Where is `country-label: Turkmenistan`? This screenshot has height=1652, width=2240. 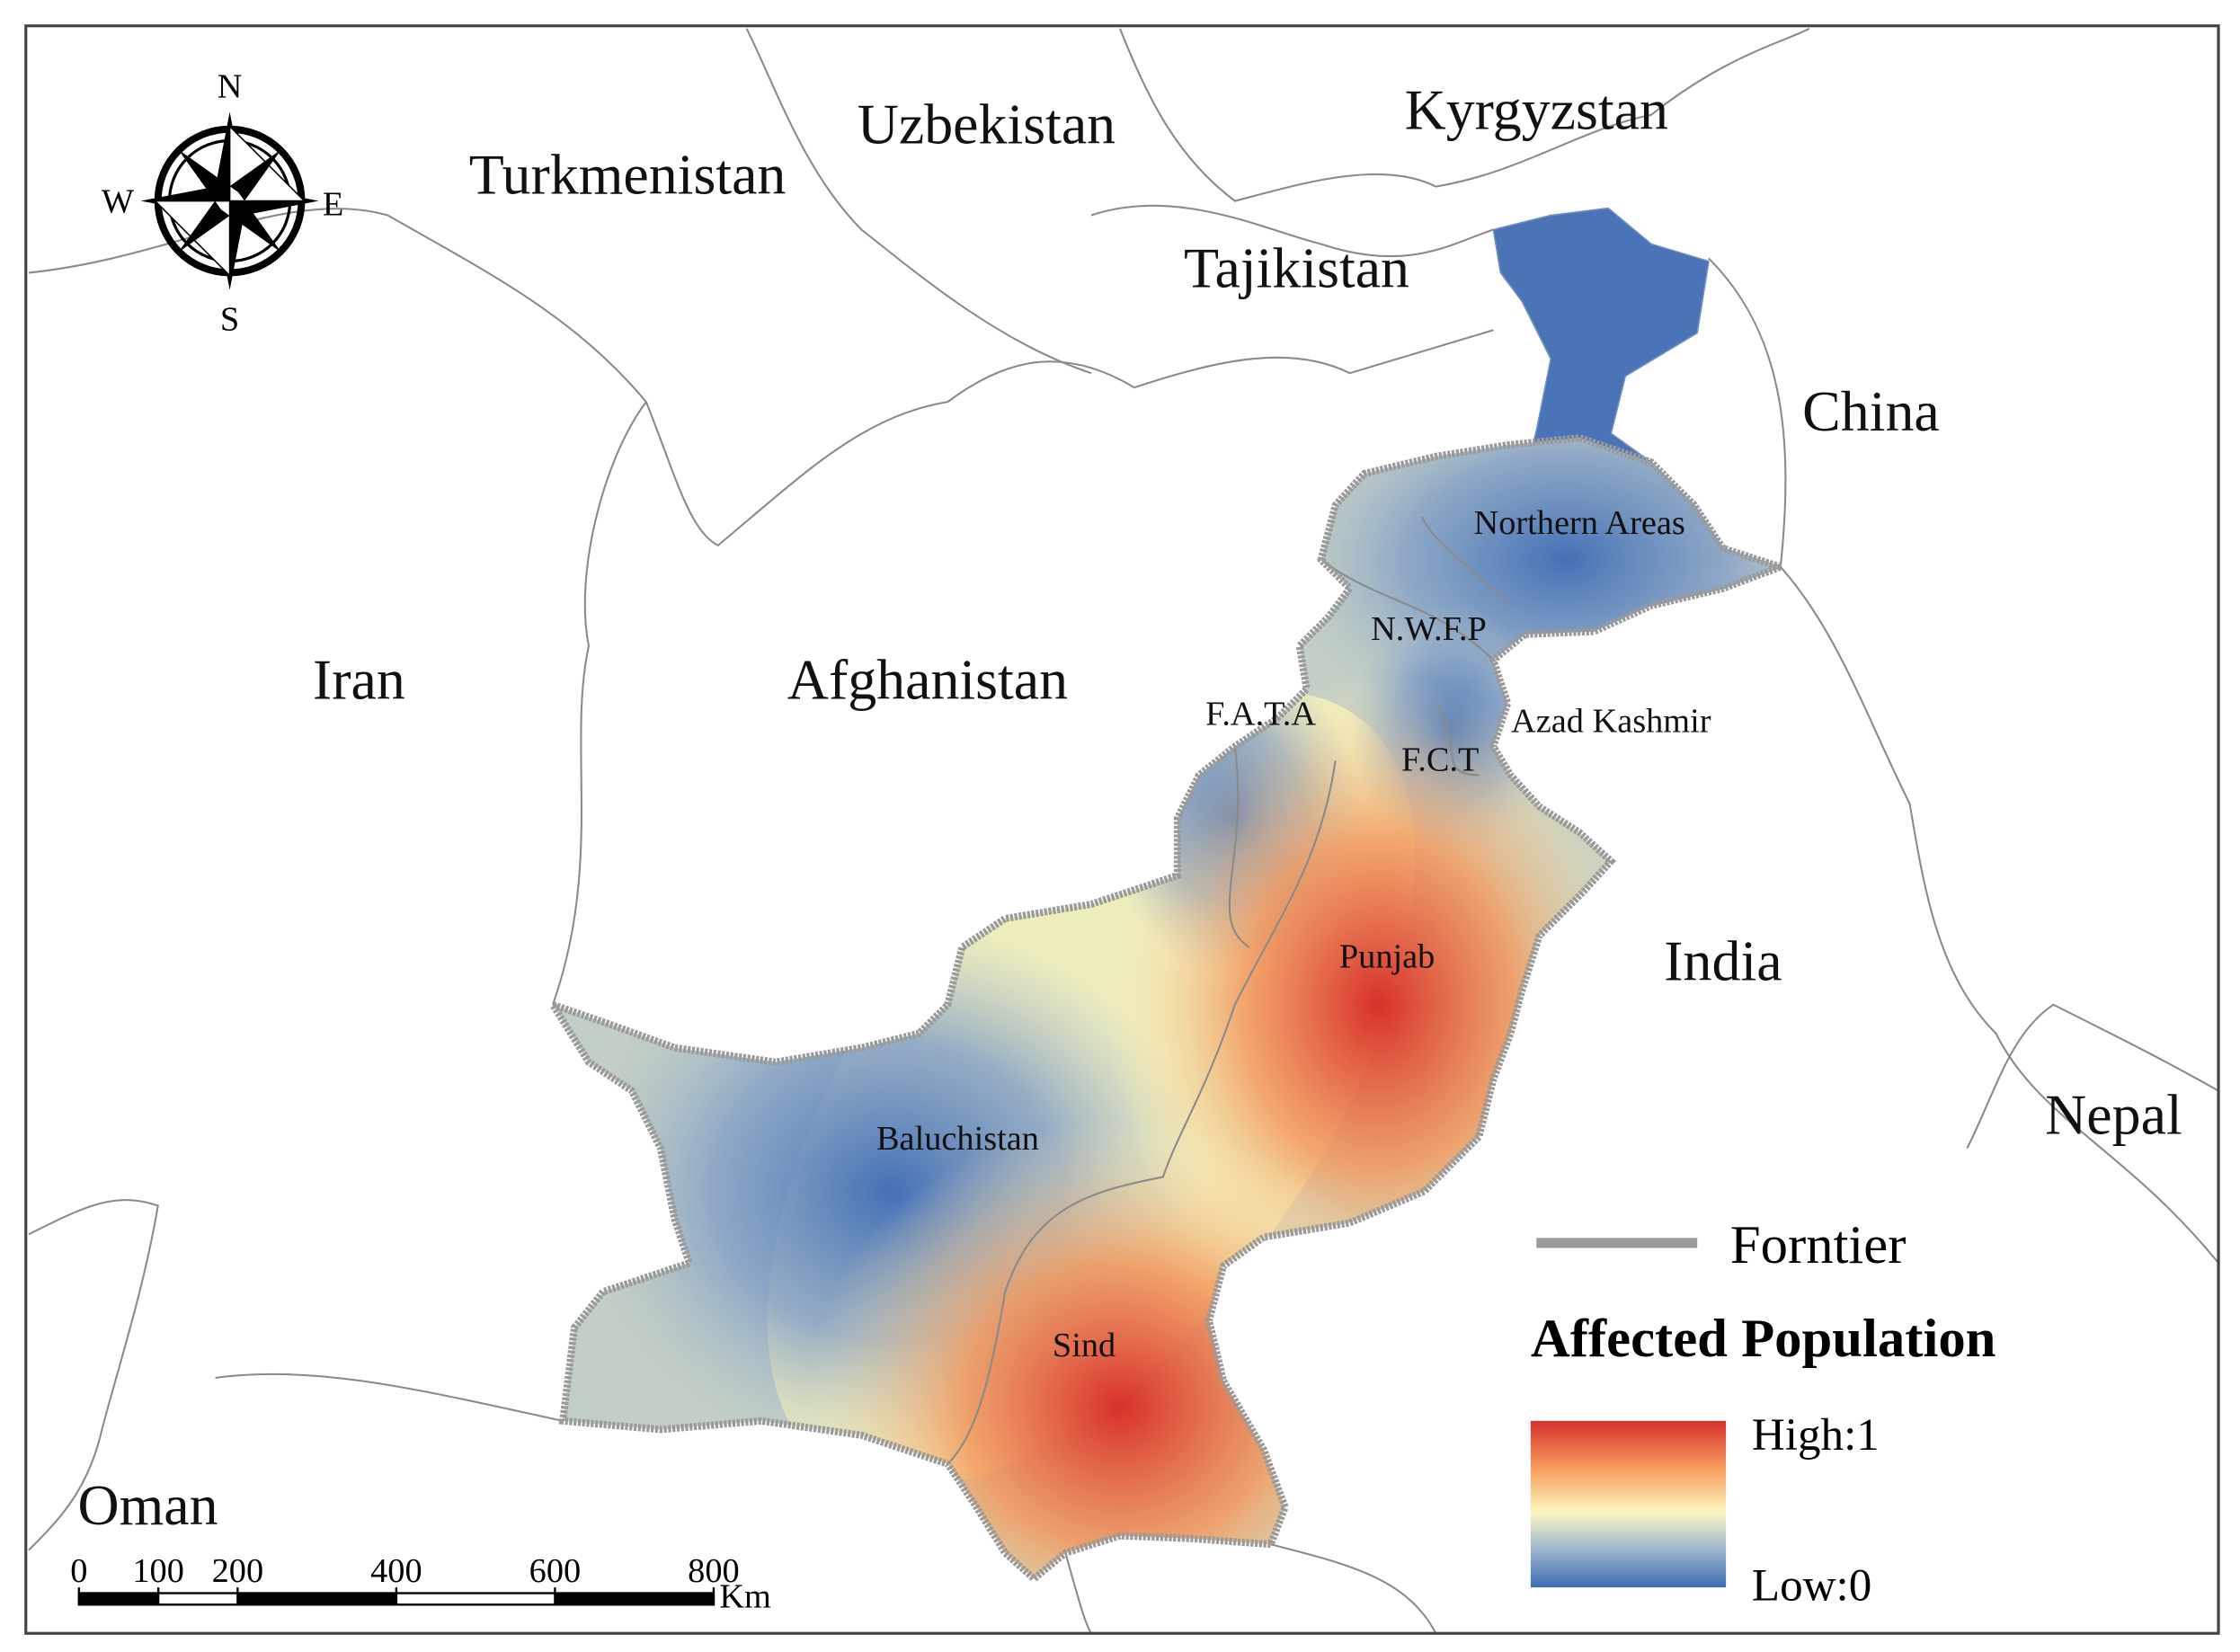 country-label: Turkmenistan is located at coordinates (628, 175).